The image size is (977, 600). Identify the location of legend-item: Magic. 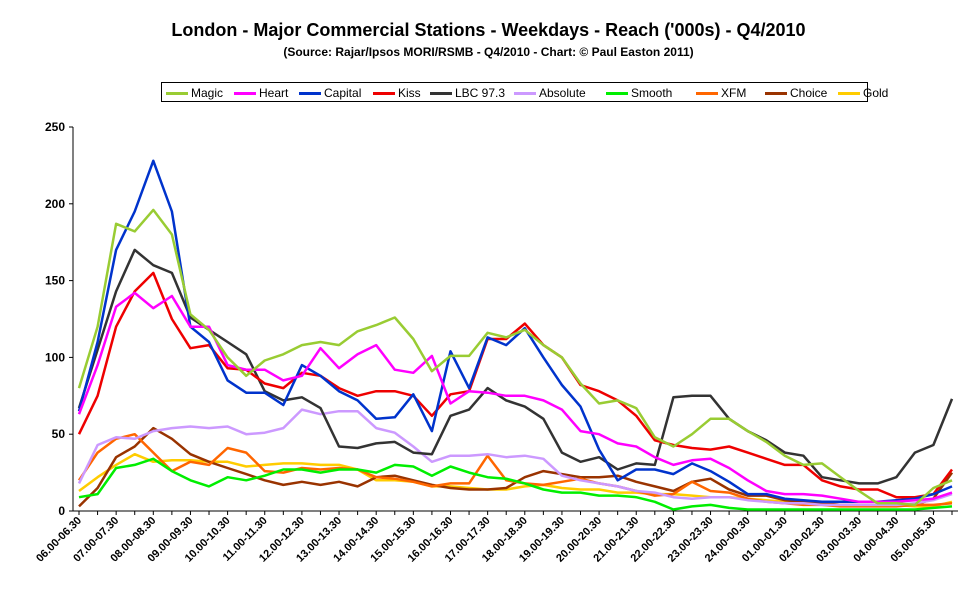
(194, 93).